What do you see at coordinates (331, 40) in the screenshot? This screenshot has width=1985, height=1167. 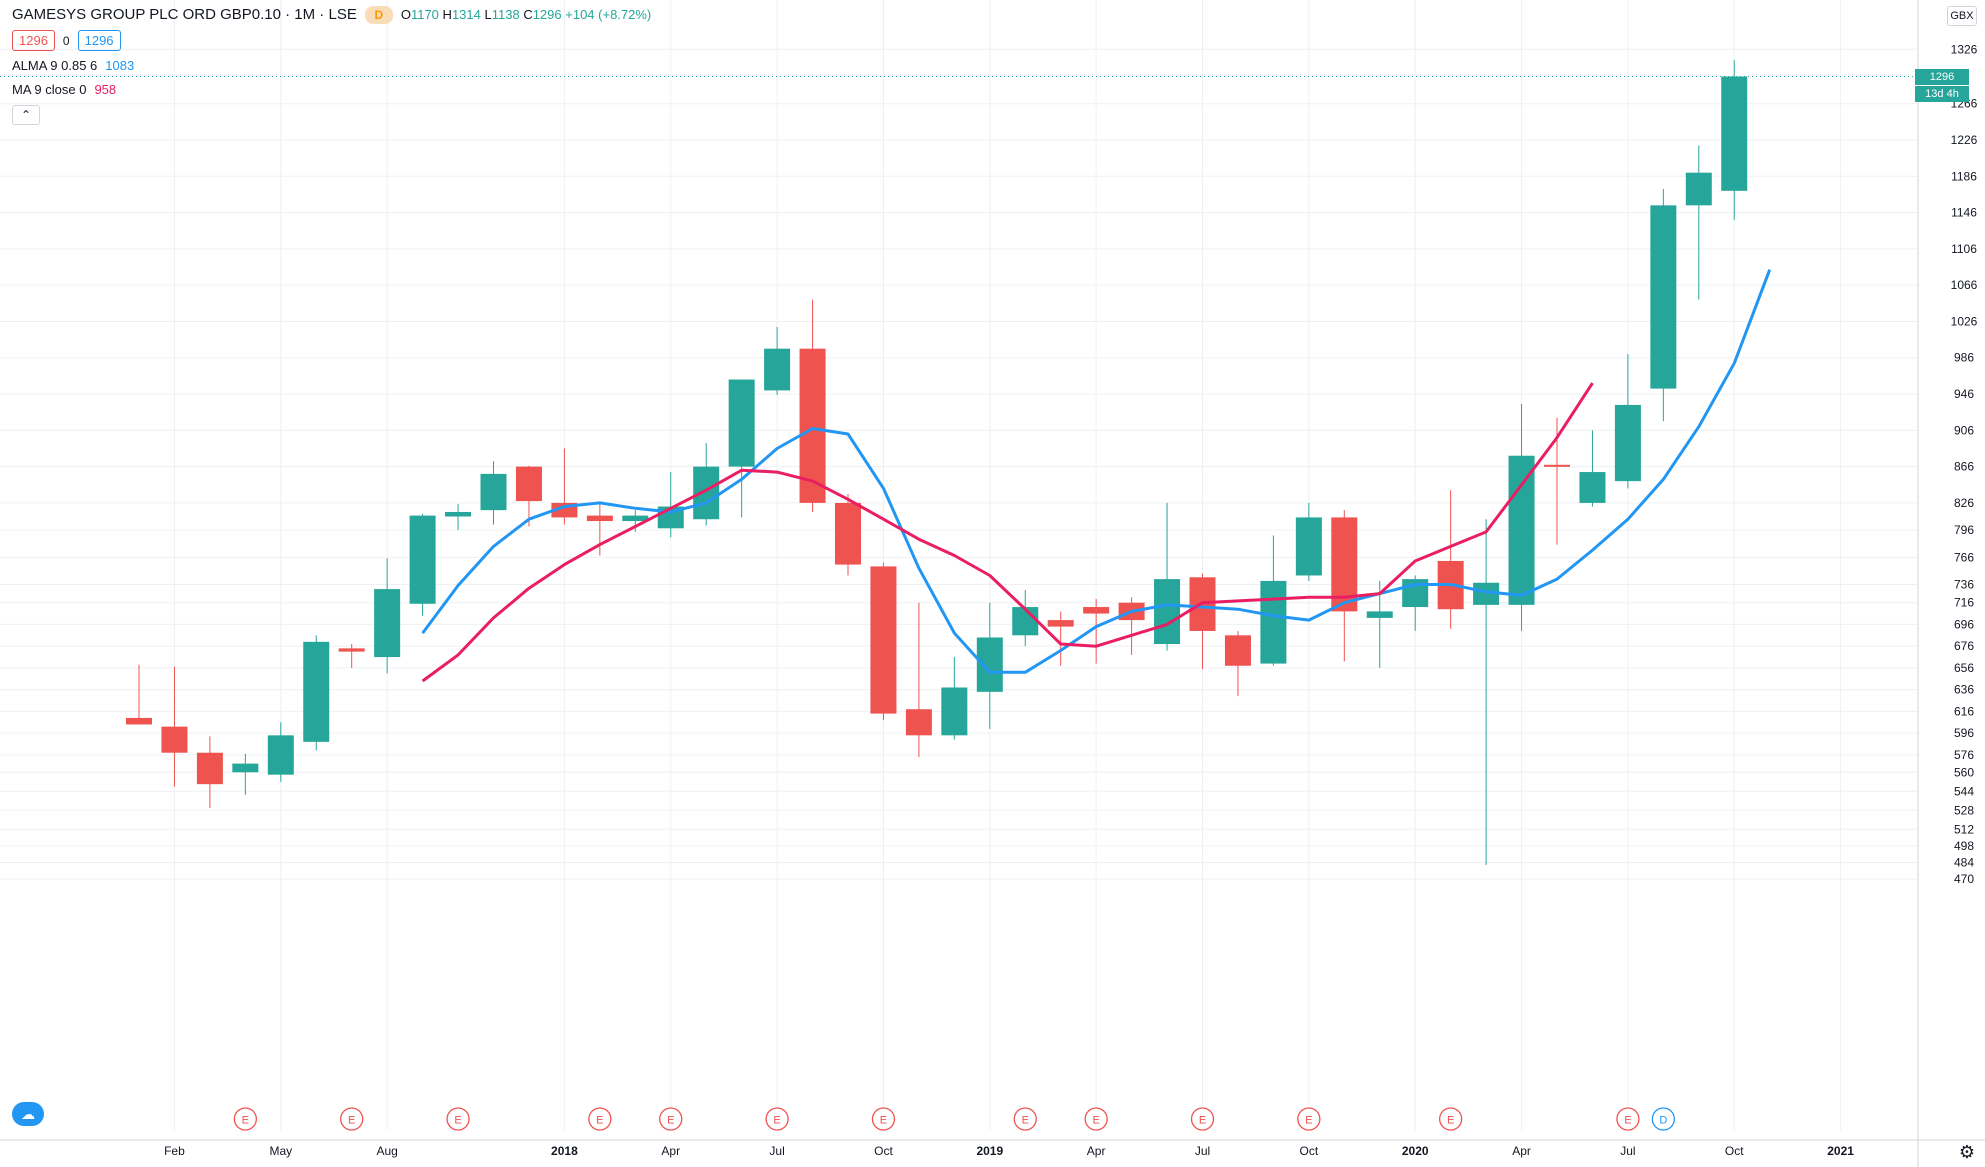 I see `bid-ask-row: 1296 0 1296` at bounding box center [331, 40].